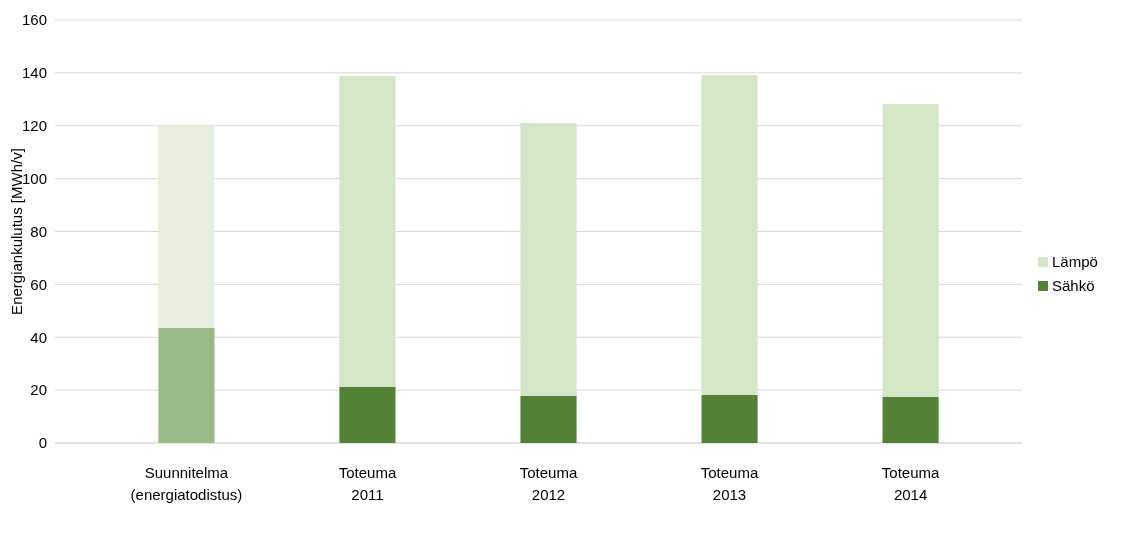 The image size is (1126, 539). What do you see at coordinates (34, 20) in the screenshot?
I see `y-tick-label: 160` at bounding box center [34, 20].